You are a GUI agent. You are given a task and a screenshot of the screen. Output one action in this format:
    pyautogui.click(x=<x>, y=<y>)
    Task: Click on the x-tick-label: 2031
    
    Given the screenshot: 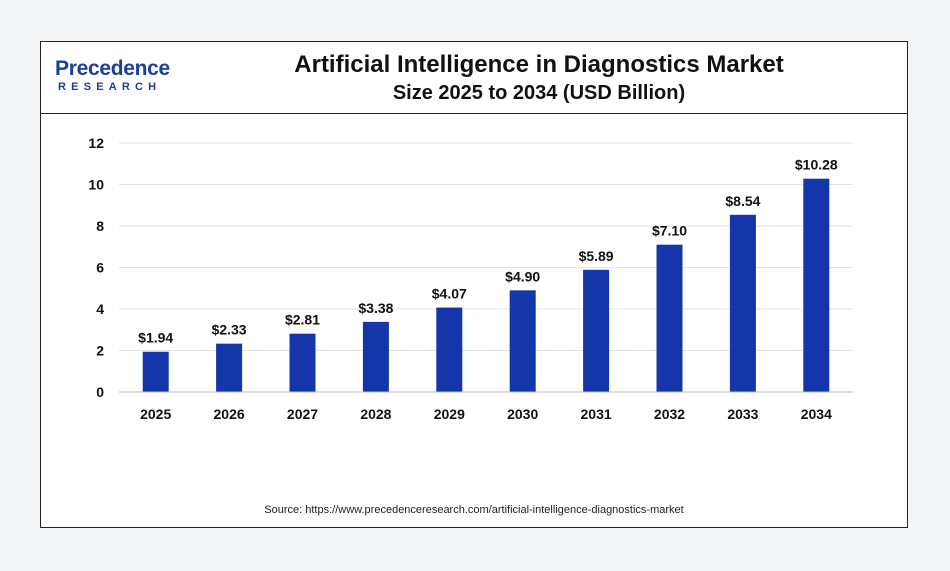 What is the action you would take?
    pyautogui.click(x=596, y=414)
    